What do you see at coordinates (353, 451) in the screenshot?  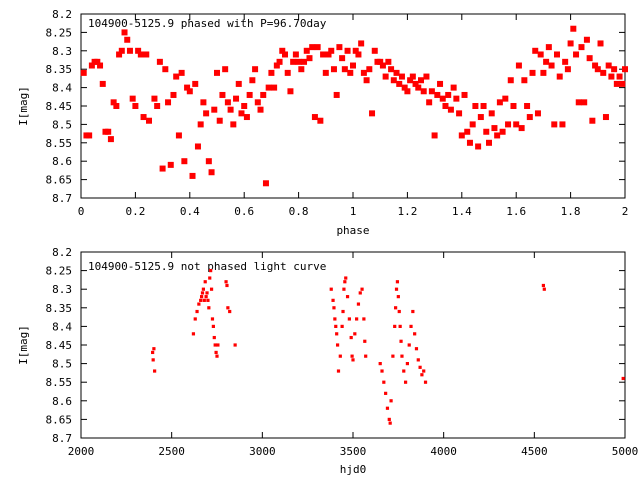 I see `x-tick-label: 3500` at bounding box center [353, 451].